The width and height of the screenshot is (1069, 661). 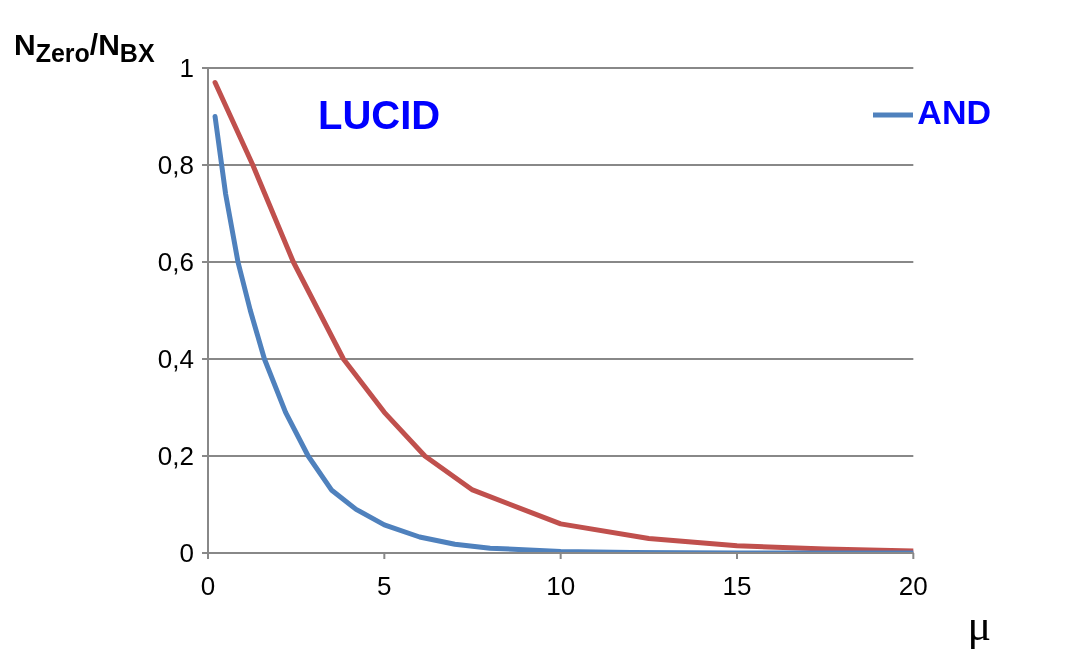 What do you see at coordinates (737, 586) in the screenshot?
I see `x-tick-label: 15` at bounding box center [737, 586].